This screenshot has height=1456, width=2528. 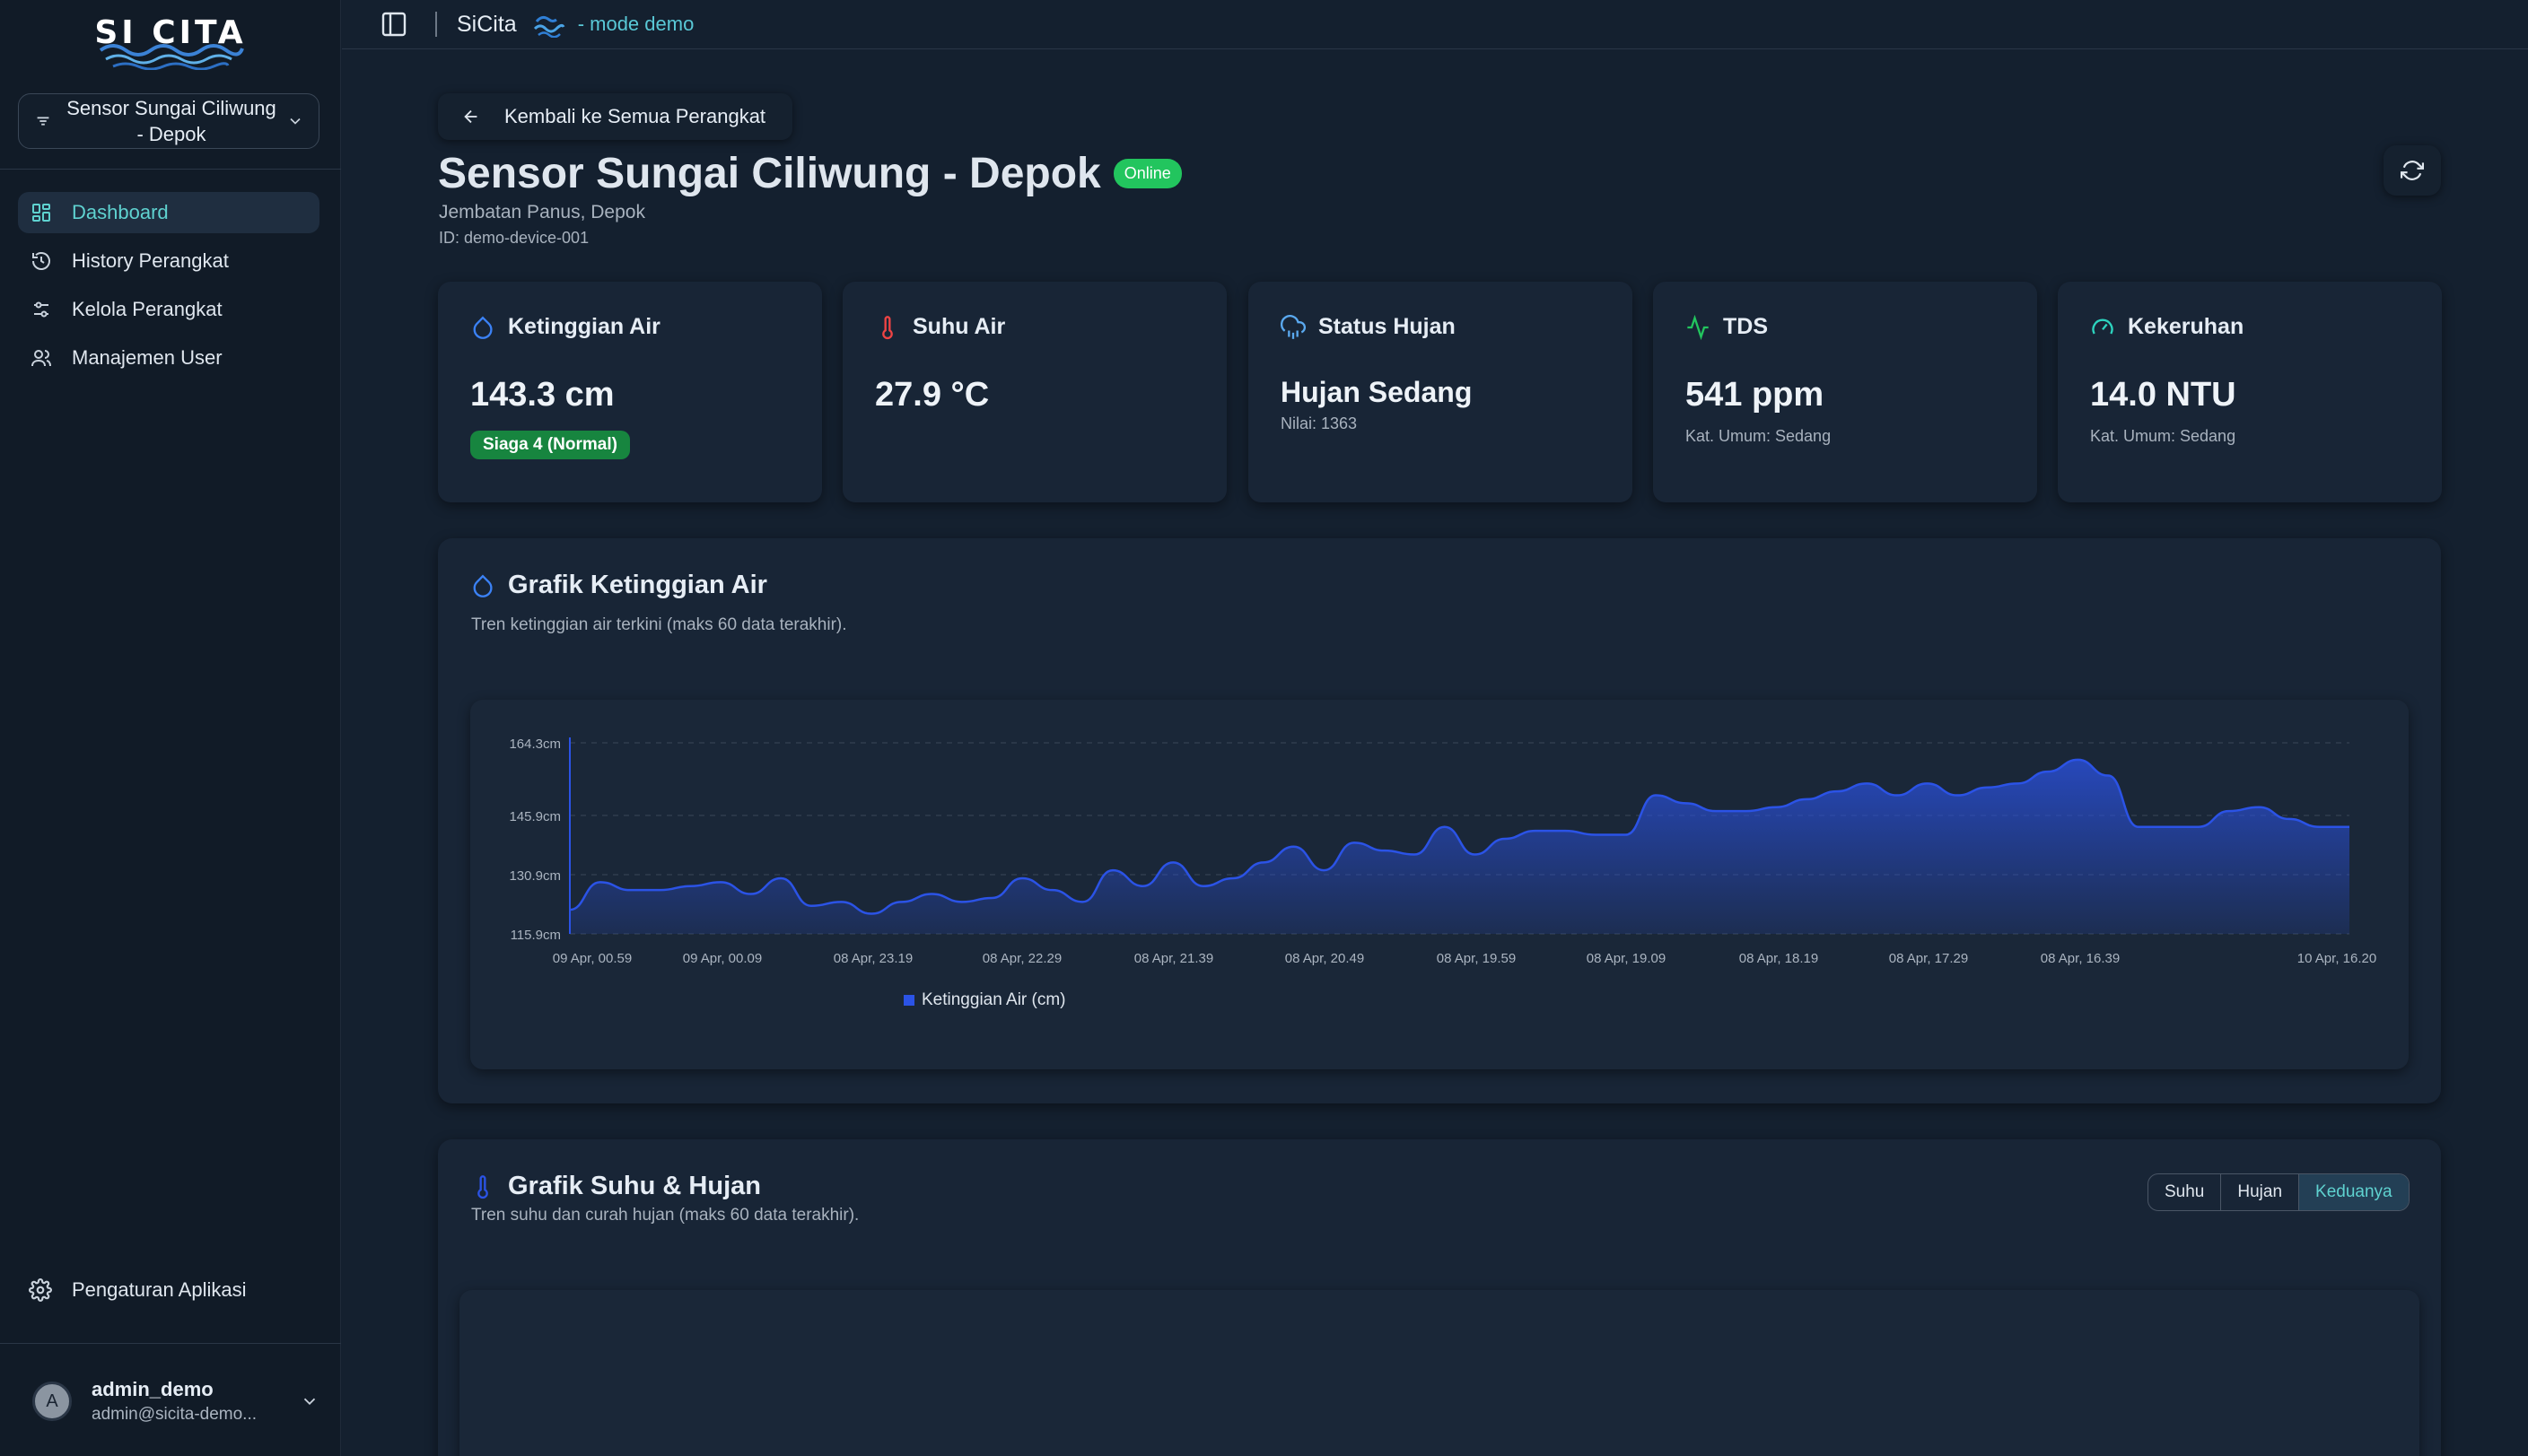 What do you see at coordinates (2261, 1192) in the screenshot?
I see `toggle-hujan: Hujan` at bounding box center [2261, 1192].